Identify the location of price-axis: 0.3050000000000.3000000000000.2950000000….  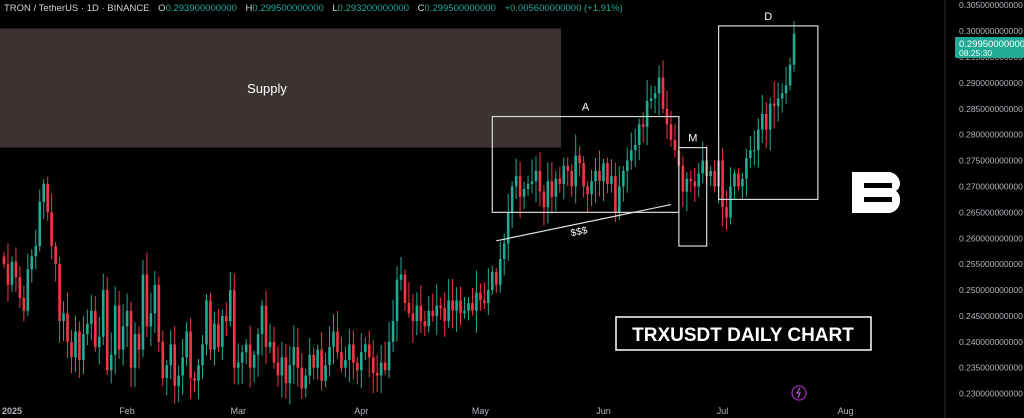
(991, 199).